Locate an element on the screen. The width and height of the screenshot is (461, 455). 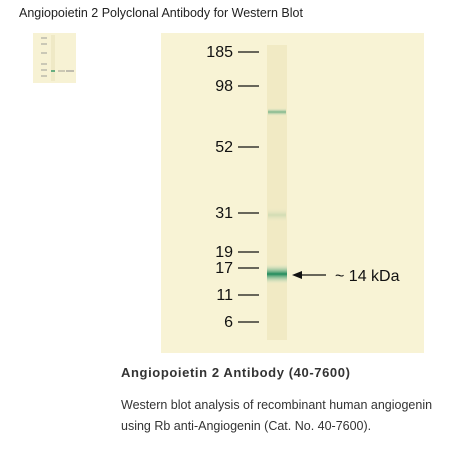
arrow-head is located at coordinates (297, 275).